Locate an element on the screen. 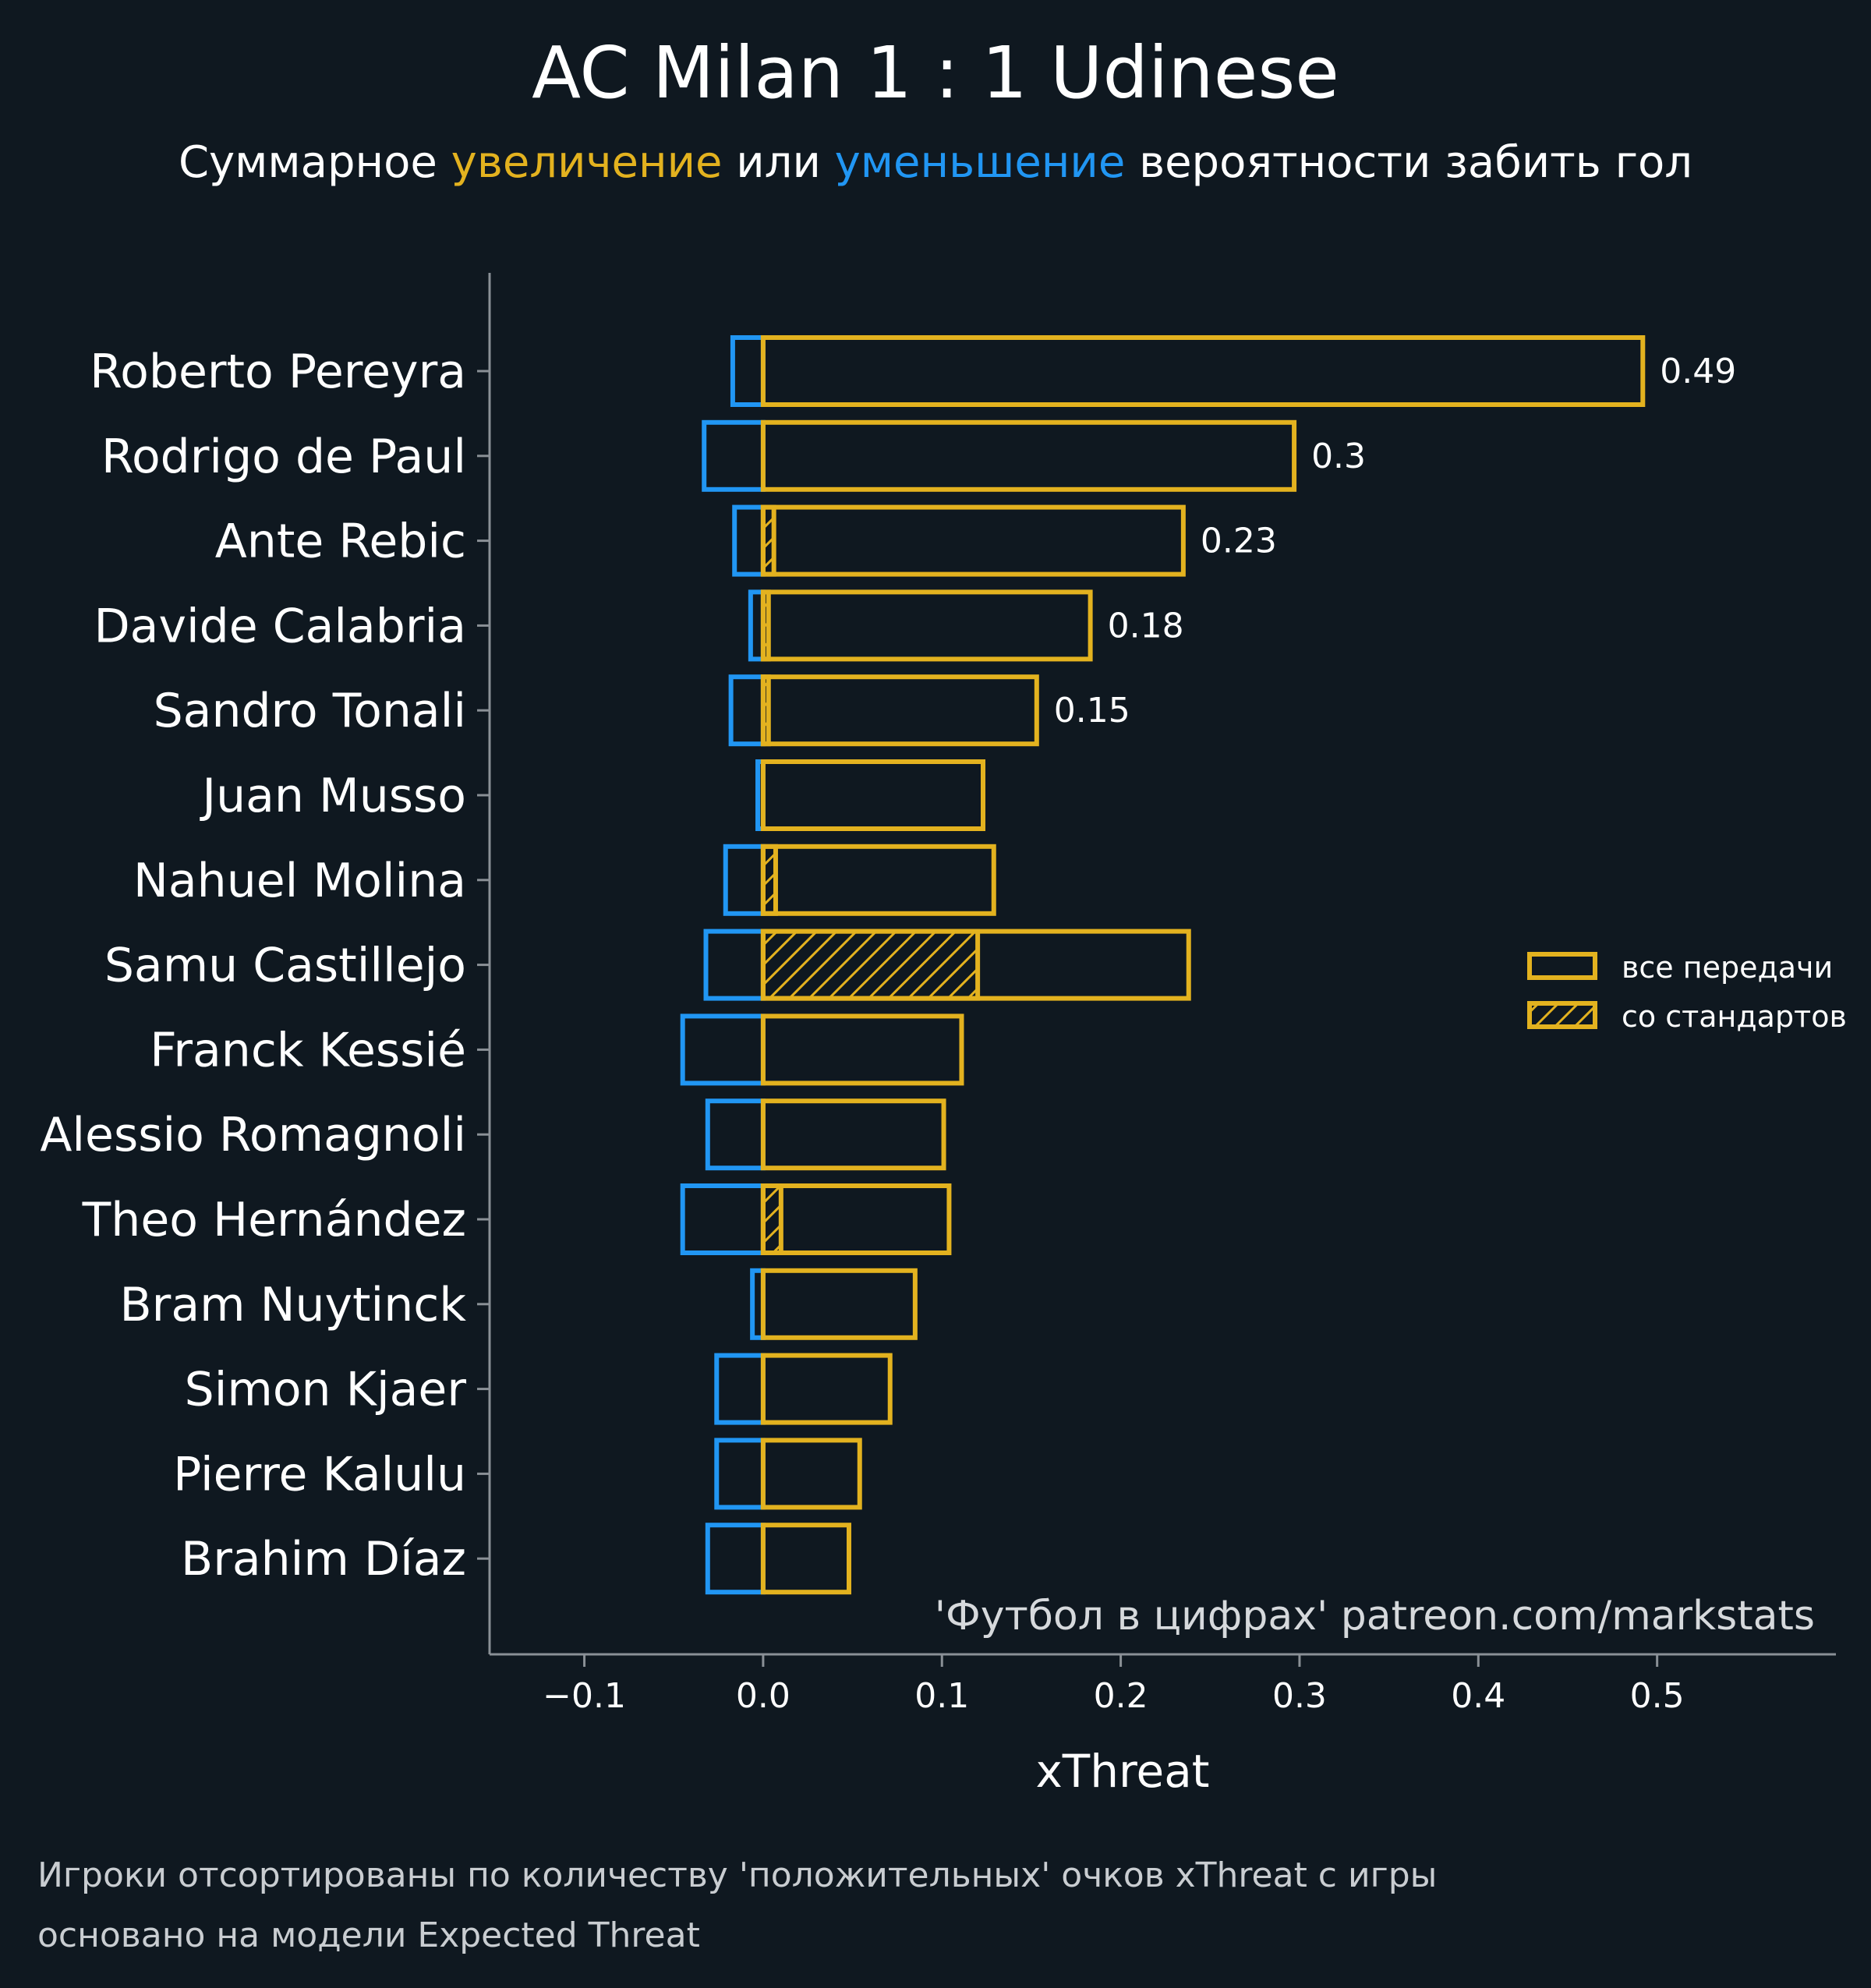  legend: все передачи со стандартов is located at coordinates (1687, 992).